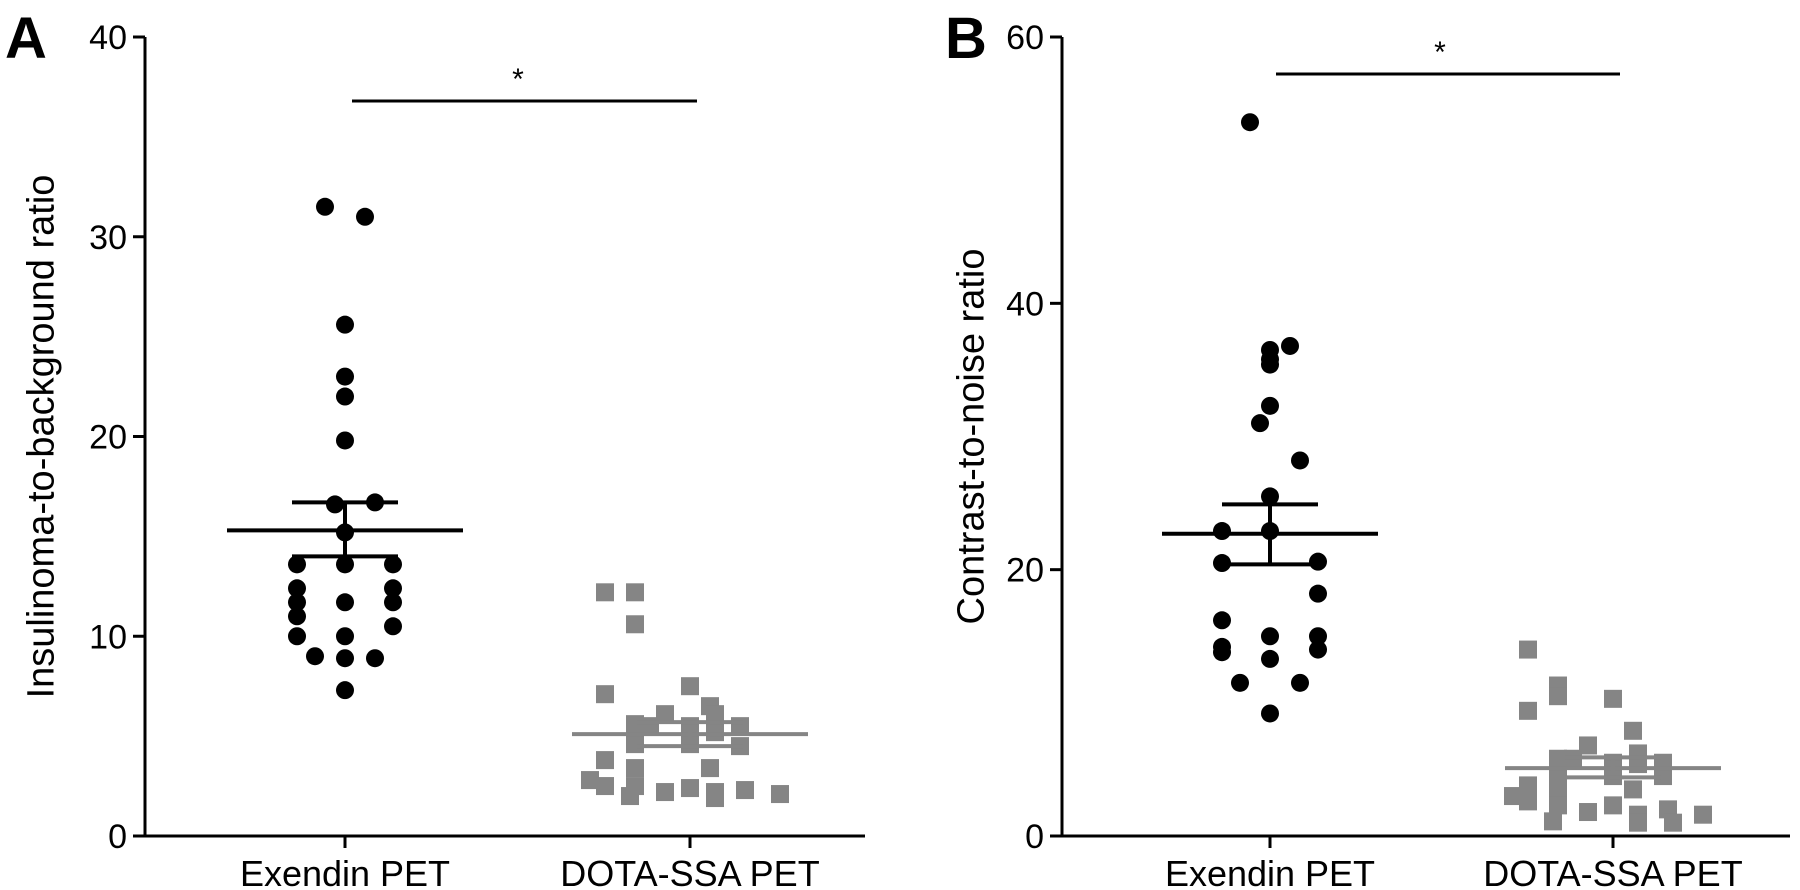 Image resolution: width=1800 pixels, height=890 pixels. Describe the element at coordinates (26, 38) in the screenshot. I see `panel-letter: A` at that location.